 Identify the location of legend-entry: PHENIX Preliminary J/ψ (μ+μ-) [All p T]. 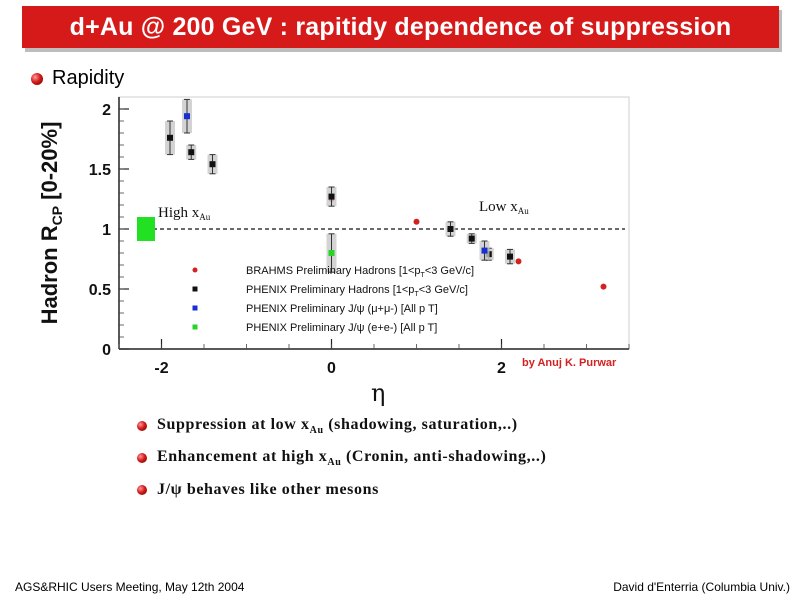
(342, 309).